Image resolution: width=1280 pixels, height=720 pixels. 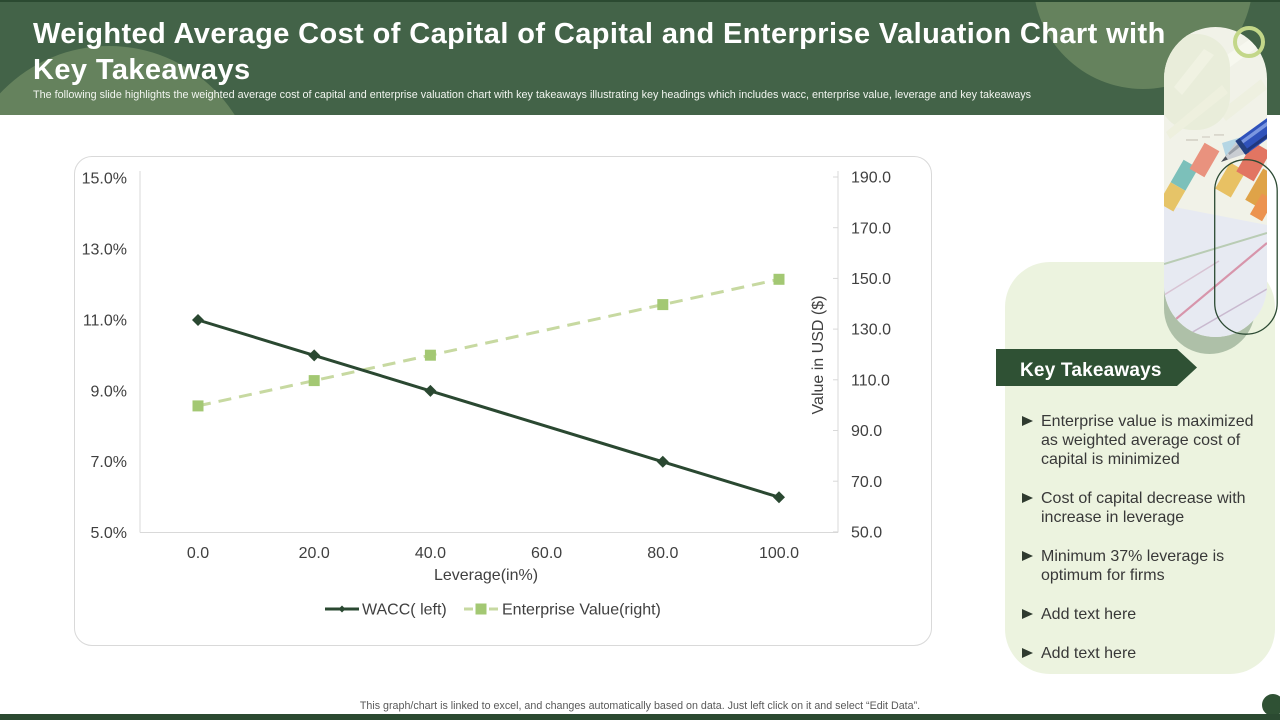 I want to click on svg-text: 5.0%, so click(x=109, y=533).